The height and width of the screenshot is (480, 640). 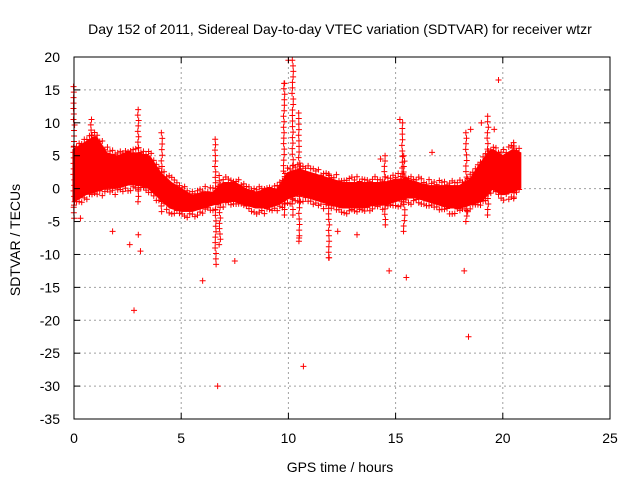 I want to click on y-axis-label: SDTVAR / TECUs, so click(x=15, y=240).